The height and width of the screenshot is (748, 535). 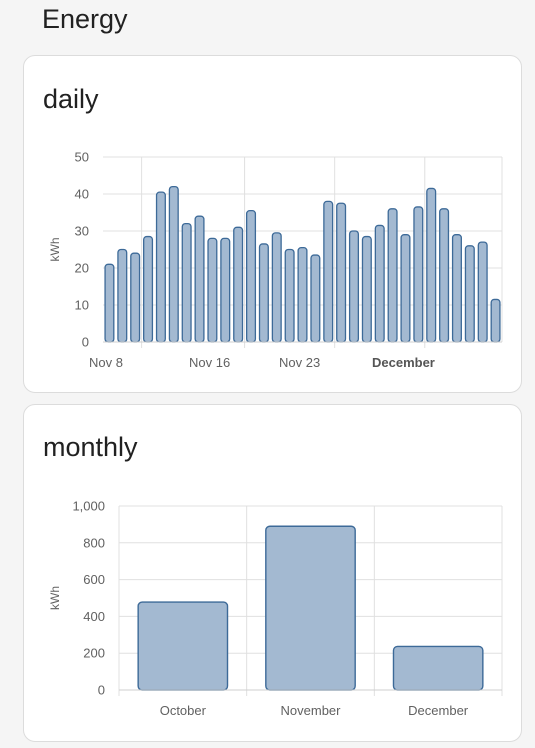 I want to click on x-tick-label: Nov 16, so click(x=209, y=362).